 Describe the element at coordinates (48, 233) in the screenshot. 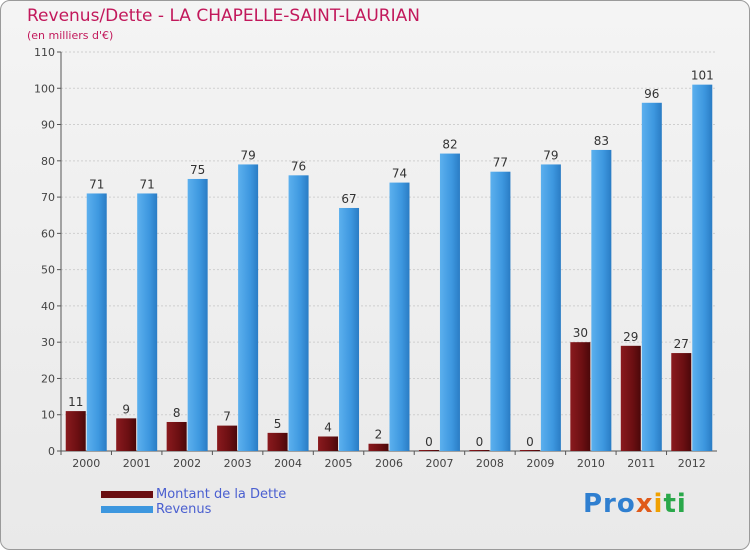

I see `y-tick-label: 60` at that location.